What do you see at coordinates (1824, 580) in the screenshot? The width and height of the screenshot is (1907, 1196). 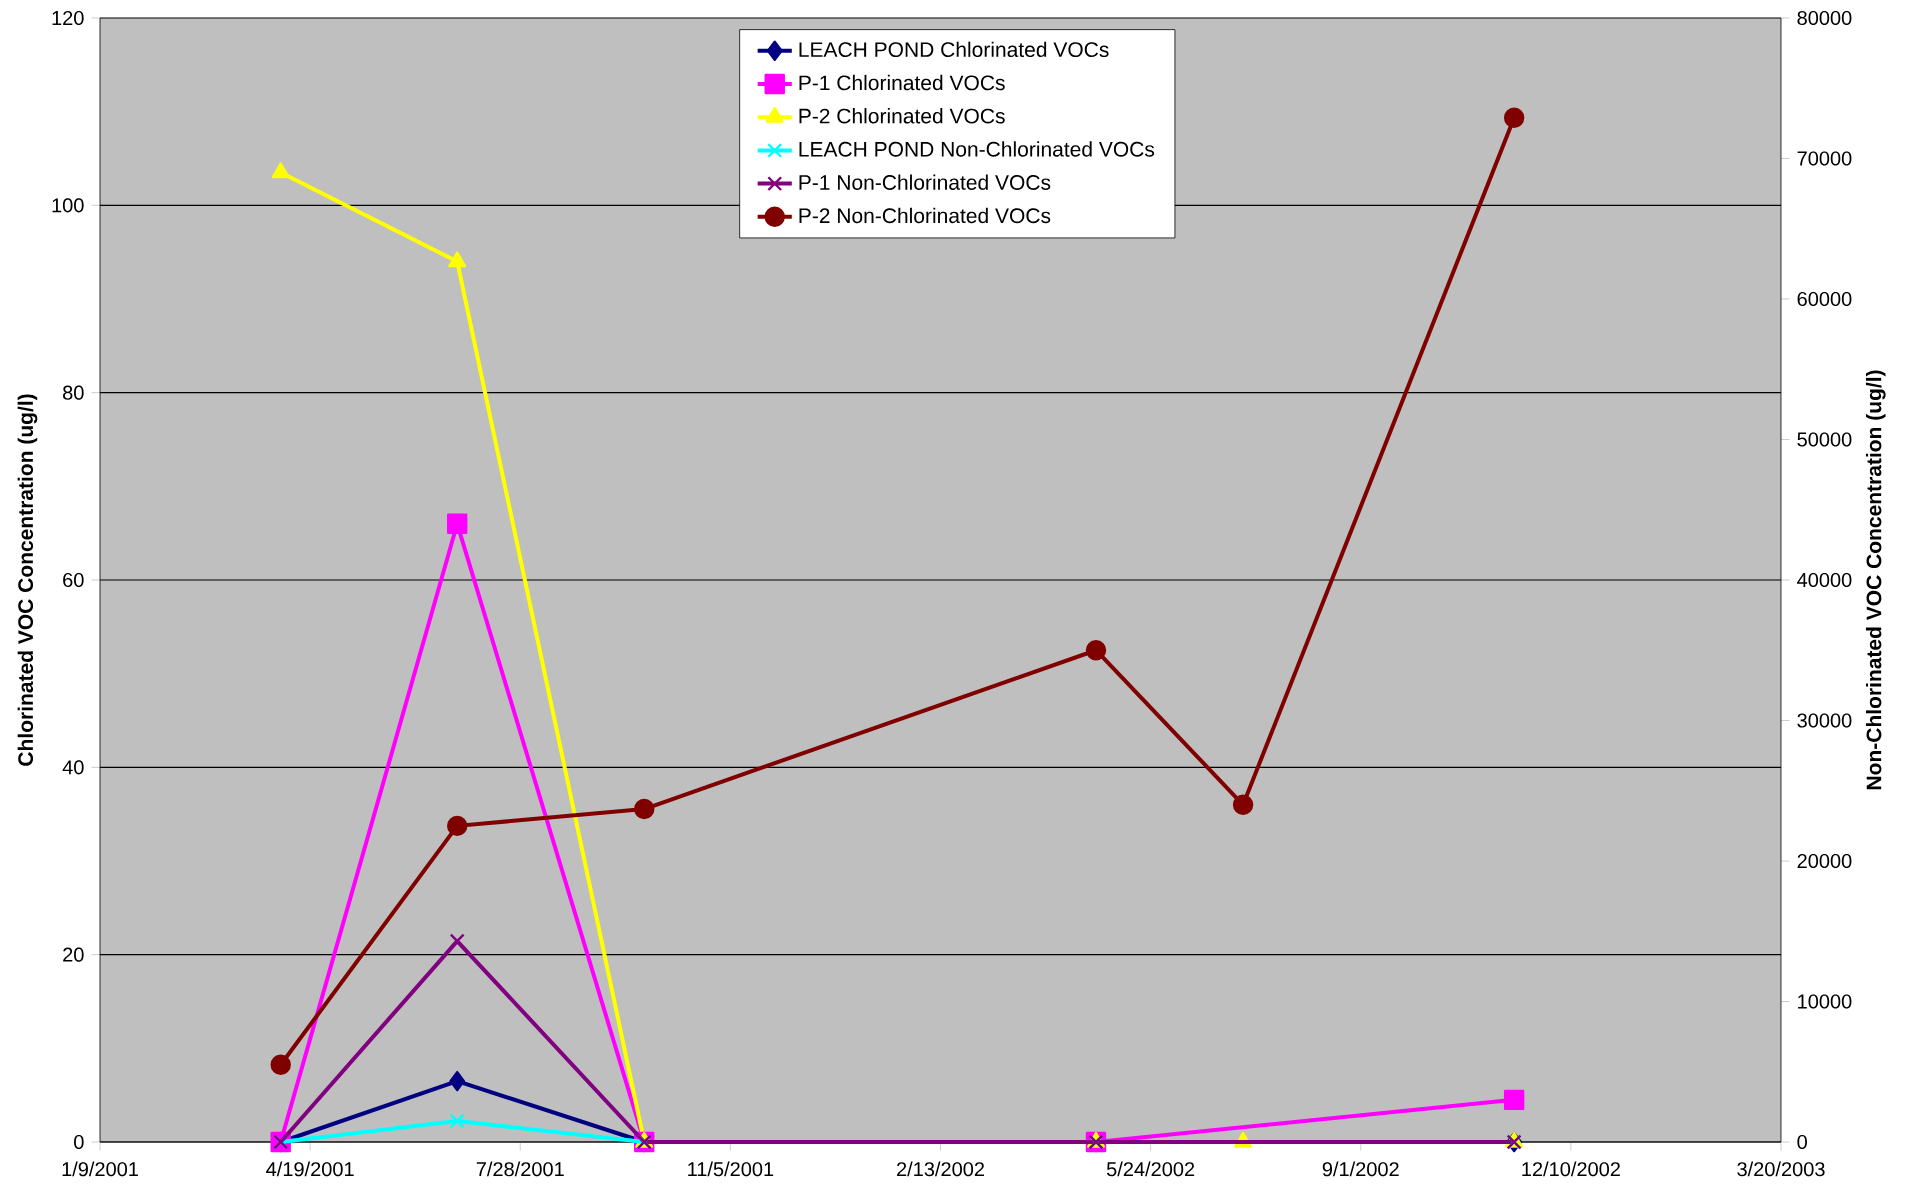 I see `y2-tick-label: 40000` at bounding box center [1824, 580].